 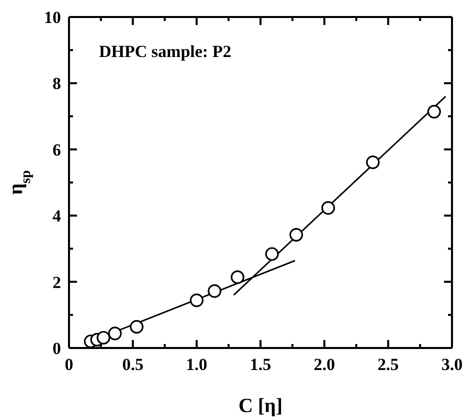 What do you see at coordinates (69, 364) in the screenshot?
I see `x-tick-label: 0` at bounding box center [69, 364].